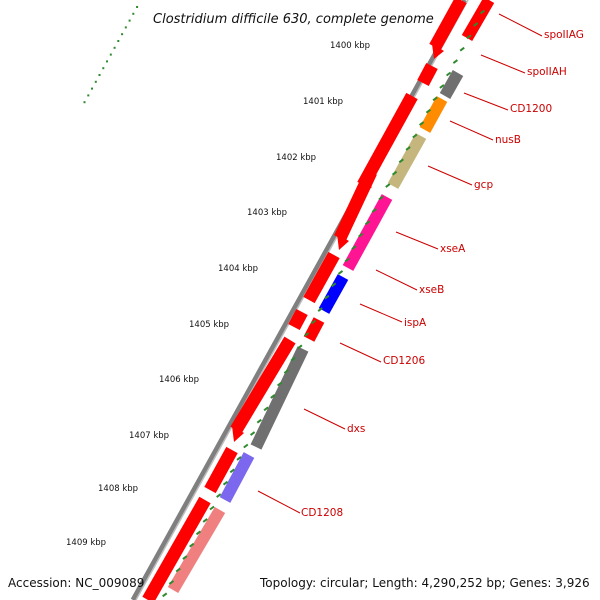 This screenshot has height=600, width=600. I want to click on kbp-label: 1408 kbp, so click(118, 489).